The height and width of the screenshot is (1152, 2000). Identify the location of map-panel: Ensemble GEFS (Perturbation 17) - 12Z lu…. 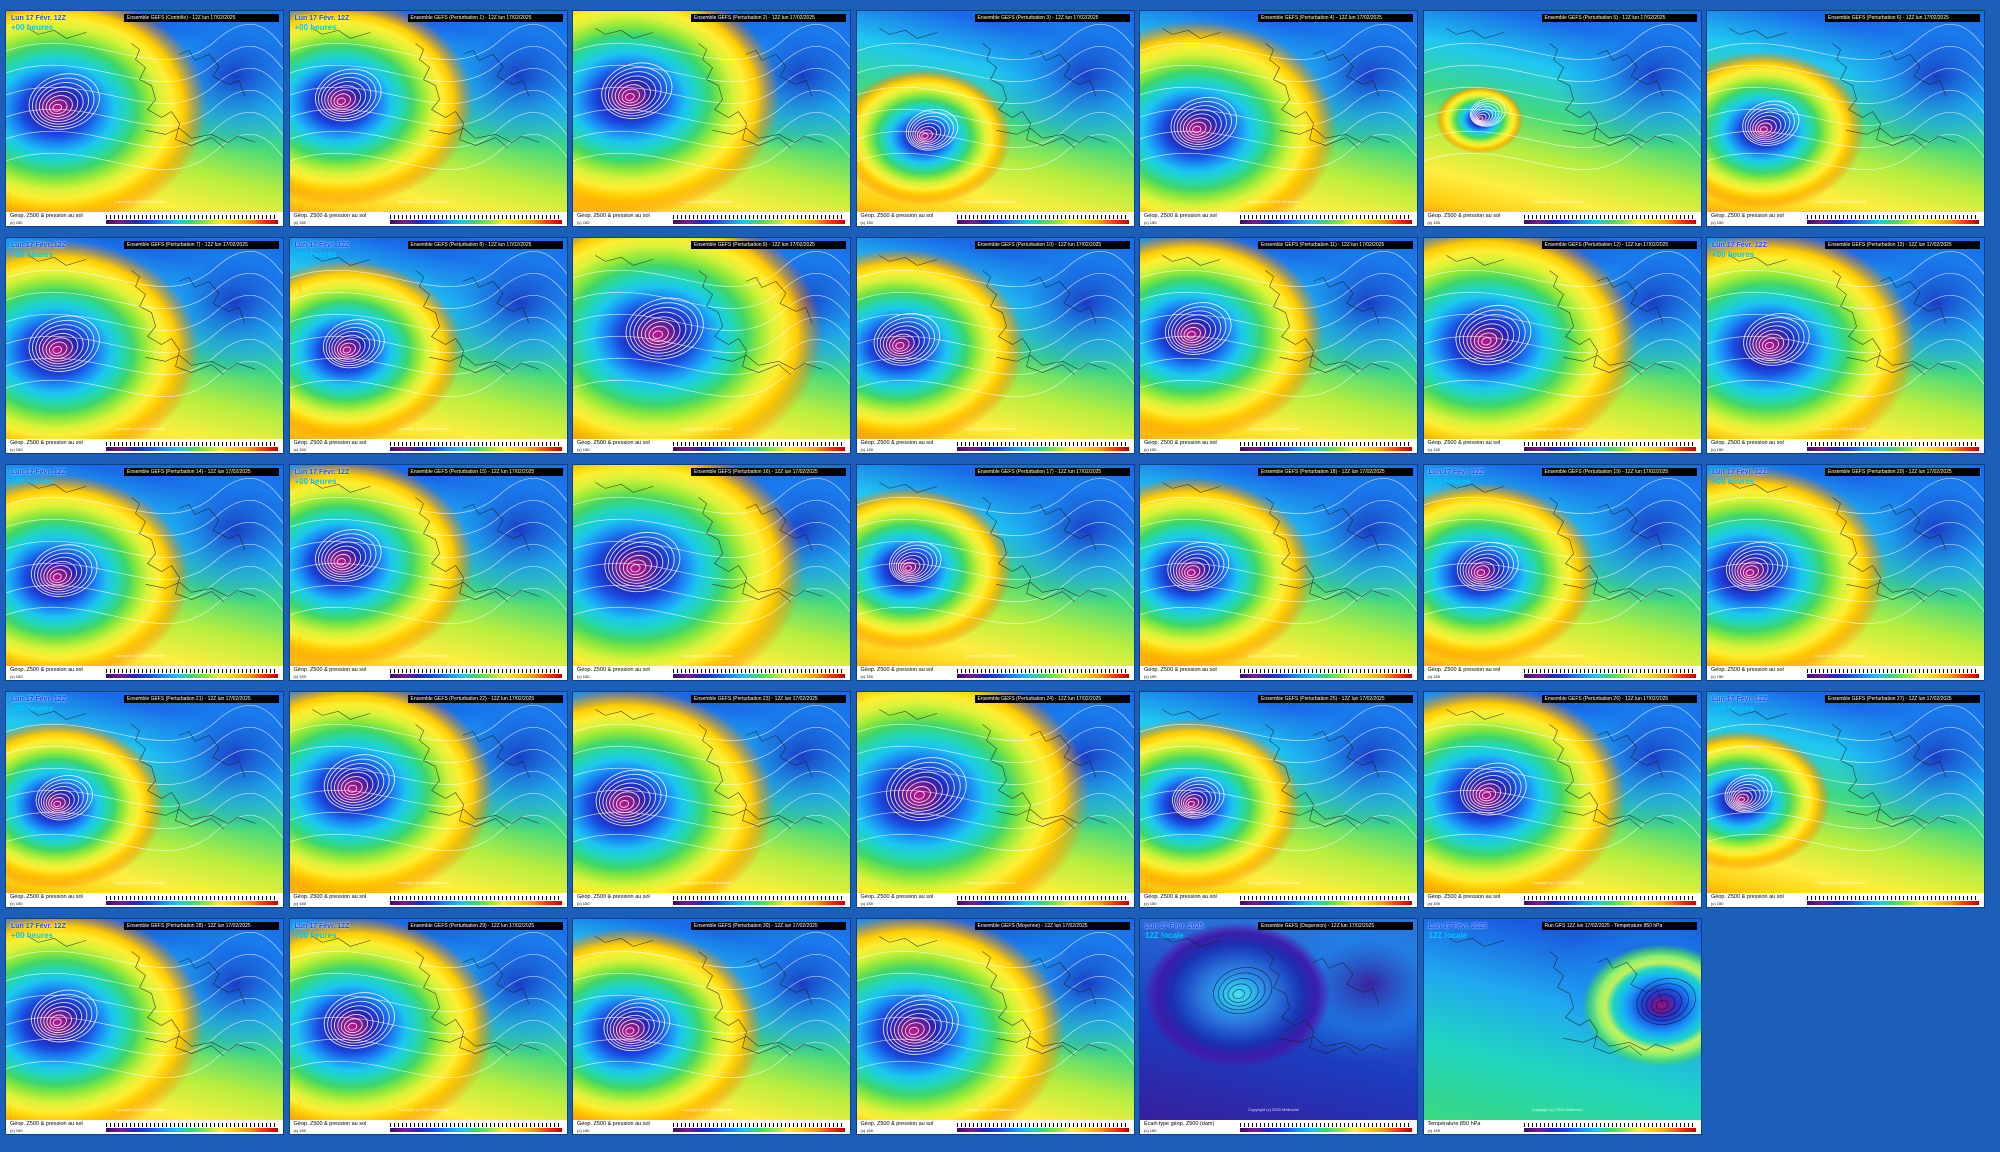
(995, 572).